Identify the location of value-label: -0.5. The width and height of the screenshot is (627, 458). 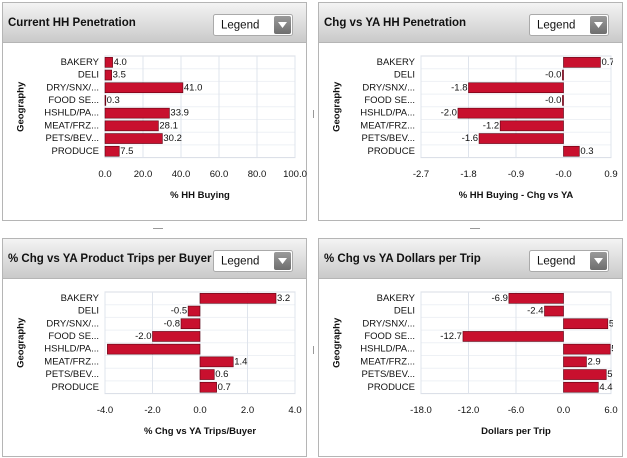
(179, 311).